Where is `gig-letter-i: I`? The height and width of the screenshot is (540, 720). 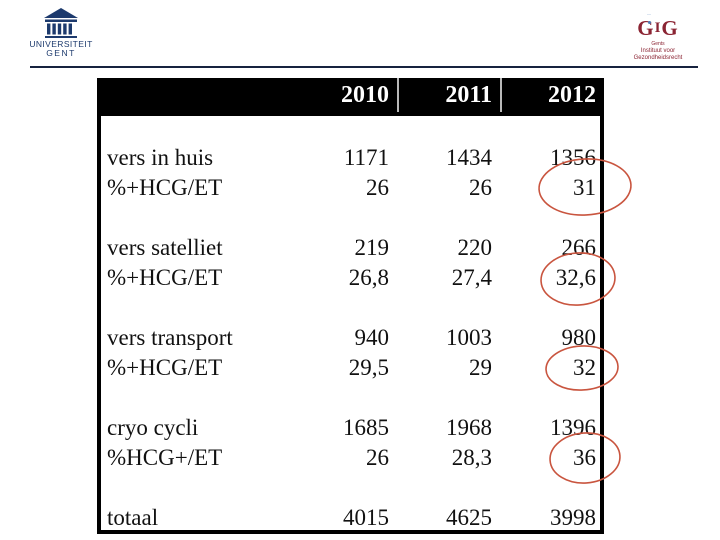
gig-letter-i: I is located at coordinates (658, 28).